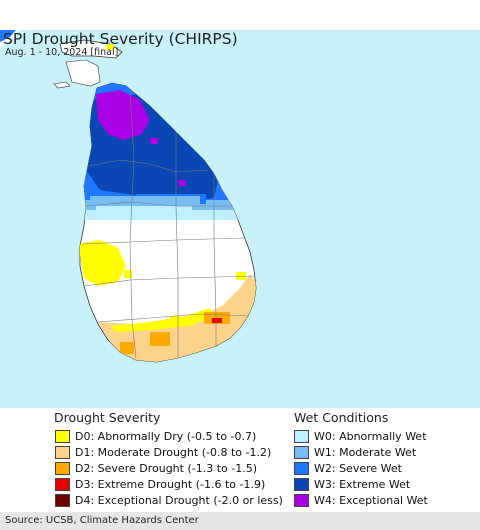 The height and width of the screenshot is (530, 480). I want to click on legend-swatch-w3, so click(301, 484).